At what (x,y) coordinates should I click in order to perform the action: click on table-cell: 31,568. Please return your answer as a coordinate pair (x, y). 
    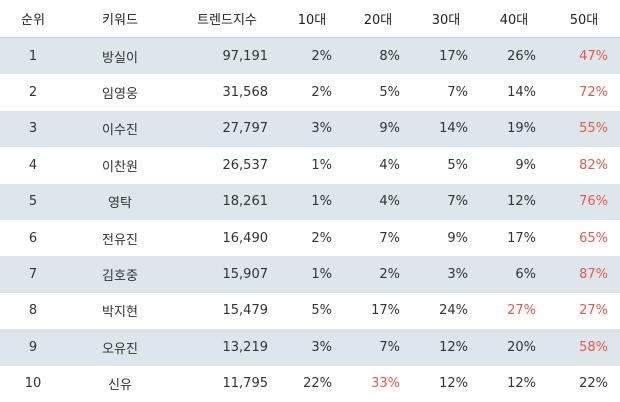
    Looking at the image, I should click on (245, 93).